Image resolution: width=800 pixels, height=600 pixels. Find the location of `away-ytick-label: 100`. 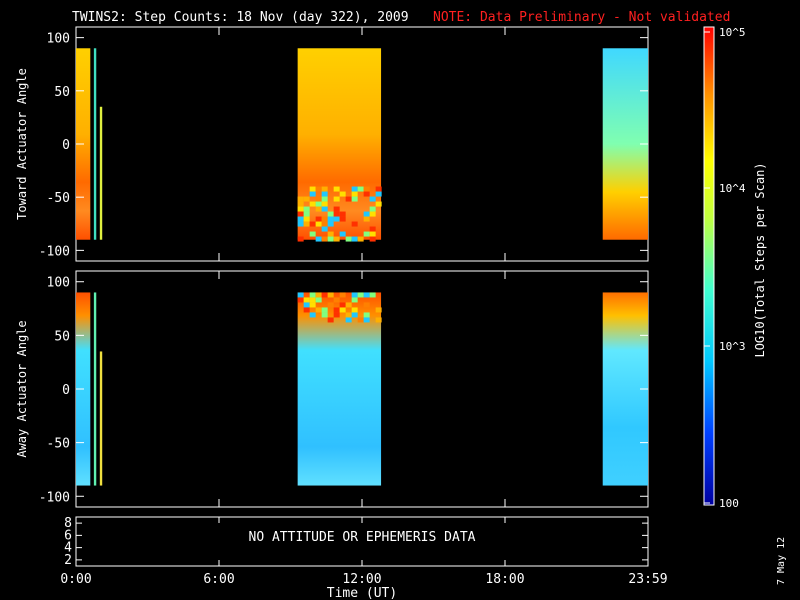

away-ytick-label: 100 is located at coordinates (58, 283).